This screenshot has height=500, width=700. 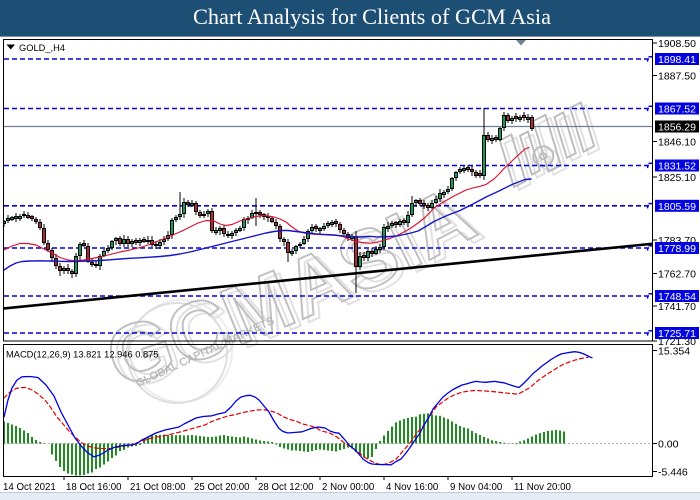 What do you see at coordinates (677, 77) in the screenshot?
I see `svg-text: 1887.50` at bounding box center [677, 77].